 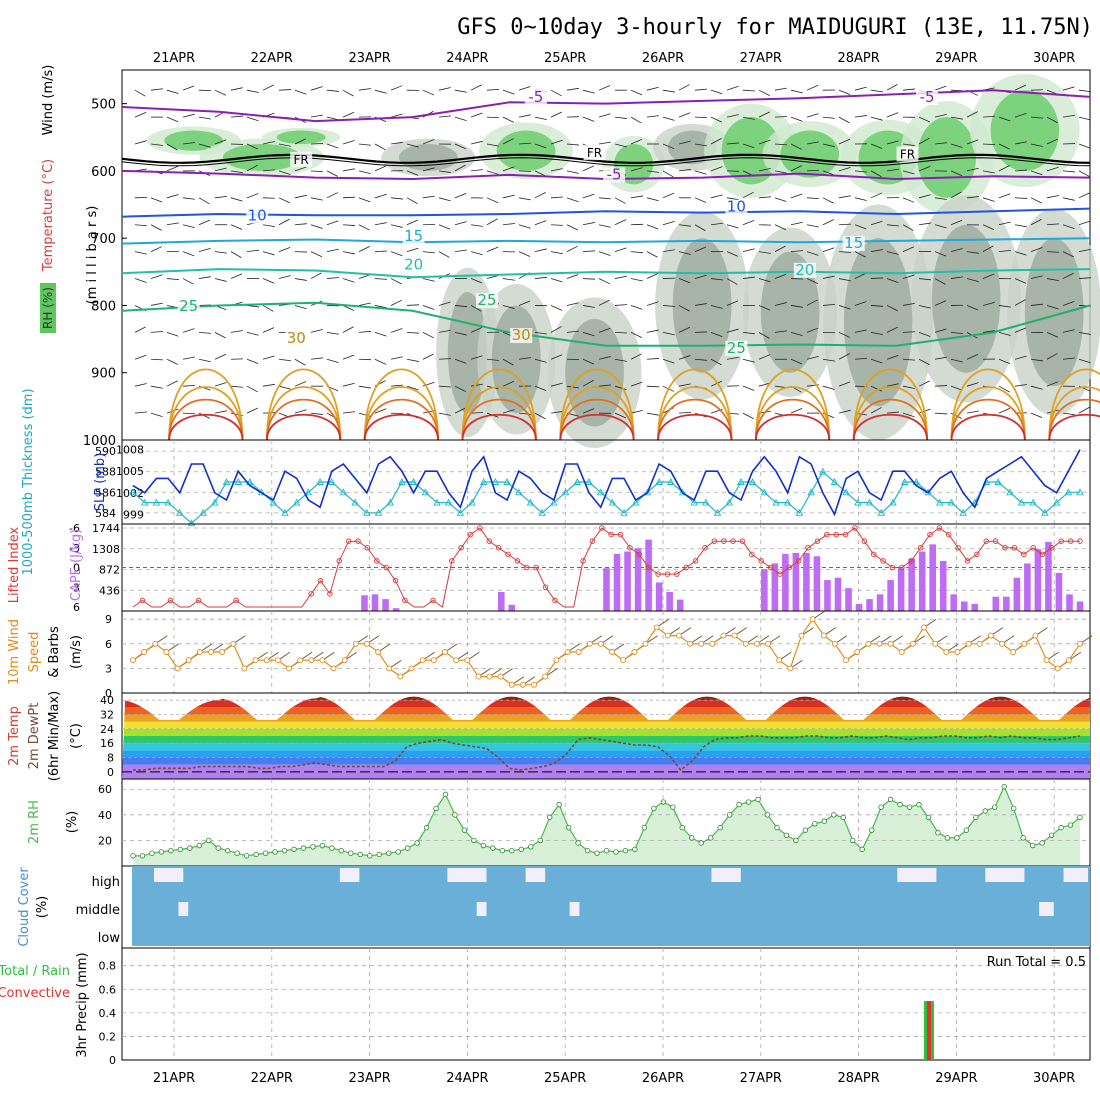 I want to click on temp-axis-label-2: 2m DewPt, so click(x=34, y=736).